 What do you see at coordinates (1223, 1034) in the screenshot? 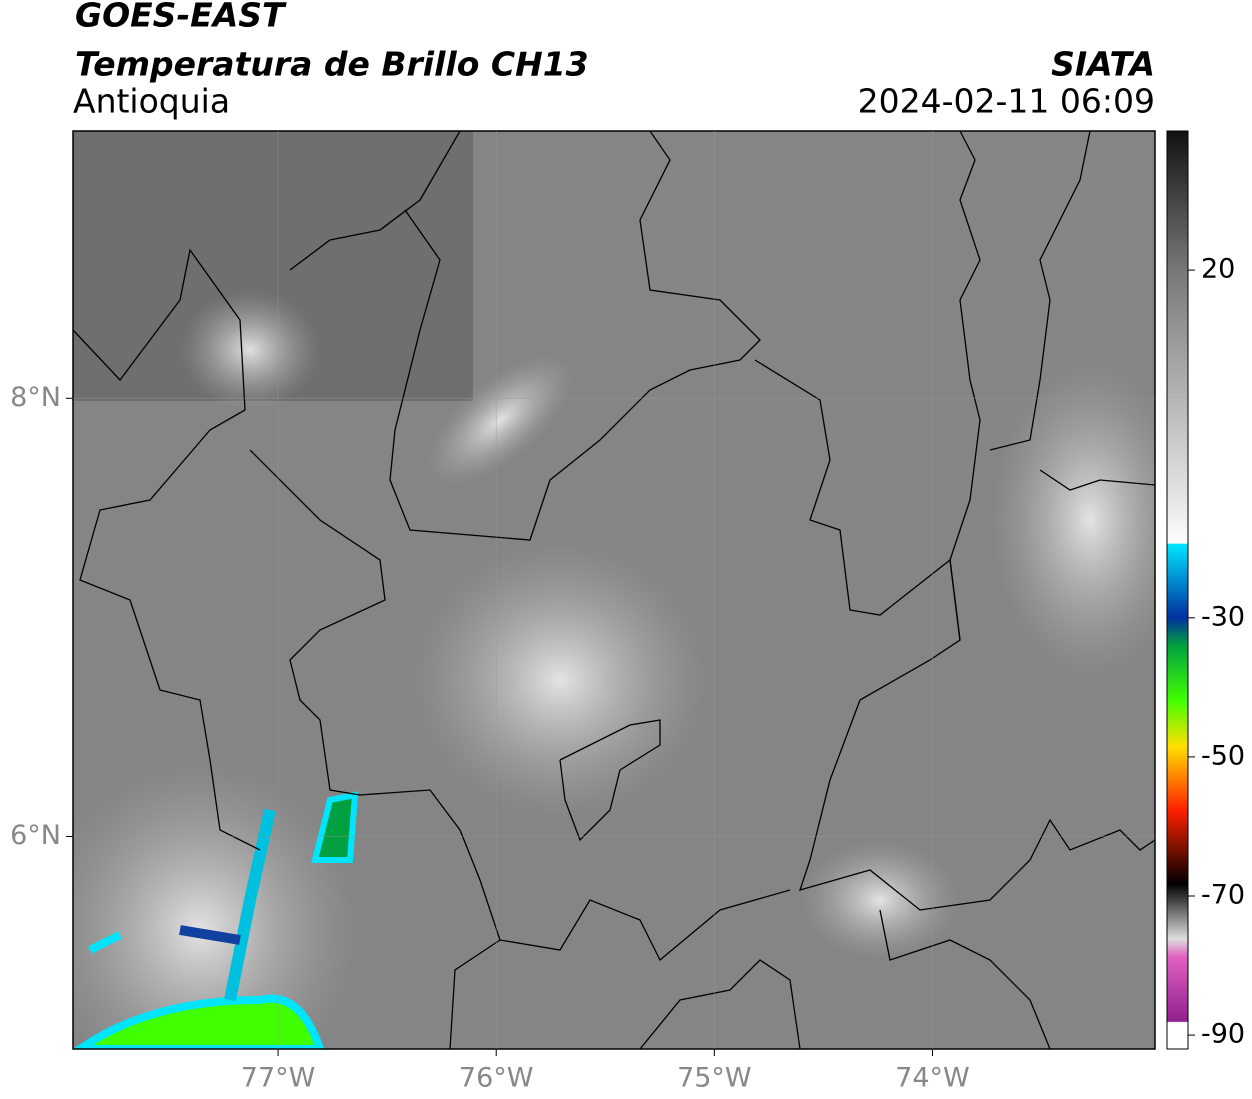
I see `colorbar-tick-label: -90` at bounding box center [1223, 1034].